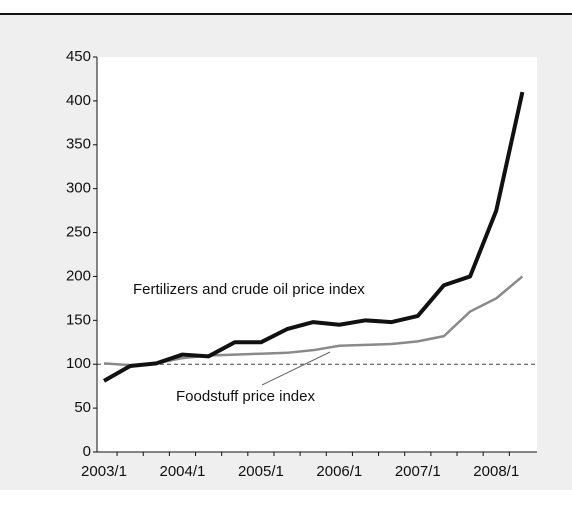 The image size is (572, 510). Describe the element at coordinates (339, 471) in the screenshot. I see `x-tick-label: 2006/1` at that location.